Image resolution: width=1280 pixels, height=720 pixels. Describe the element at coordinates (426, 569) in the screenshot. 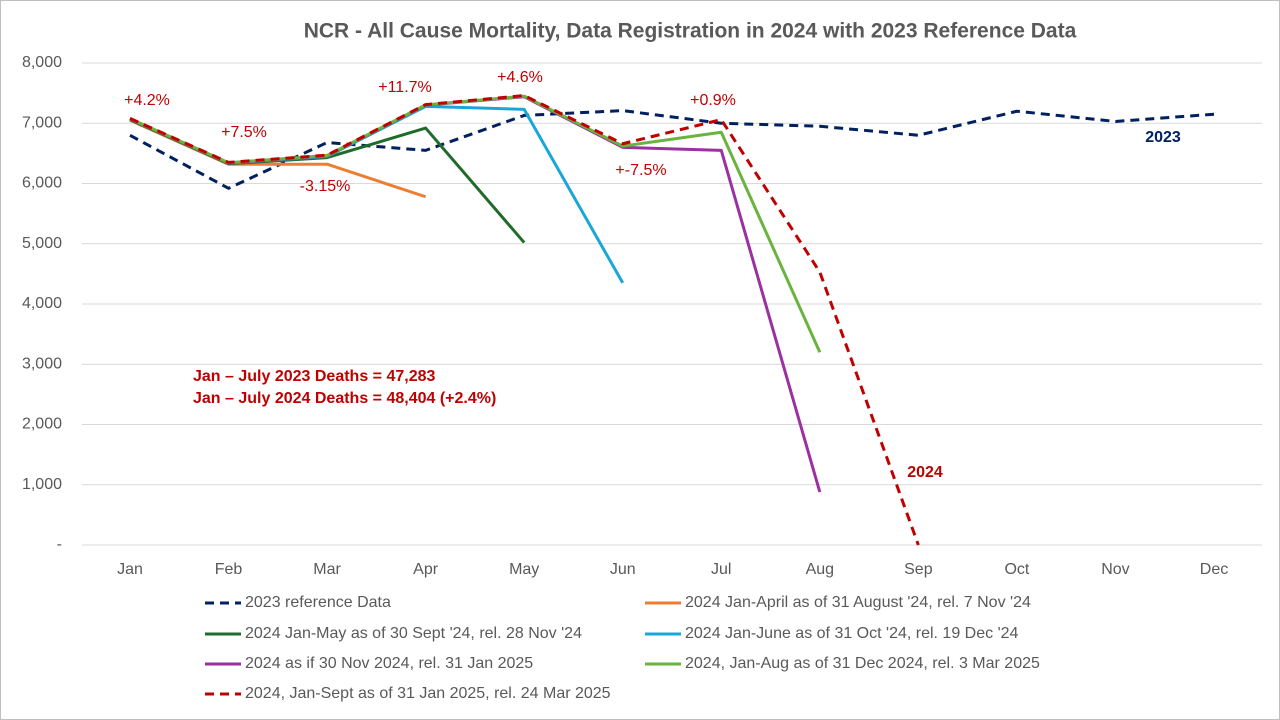

I see `x-tick-label: Apr` at that location.